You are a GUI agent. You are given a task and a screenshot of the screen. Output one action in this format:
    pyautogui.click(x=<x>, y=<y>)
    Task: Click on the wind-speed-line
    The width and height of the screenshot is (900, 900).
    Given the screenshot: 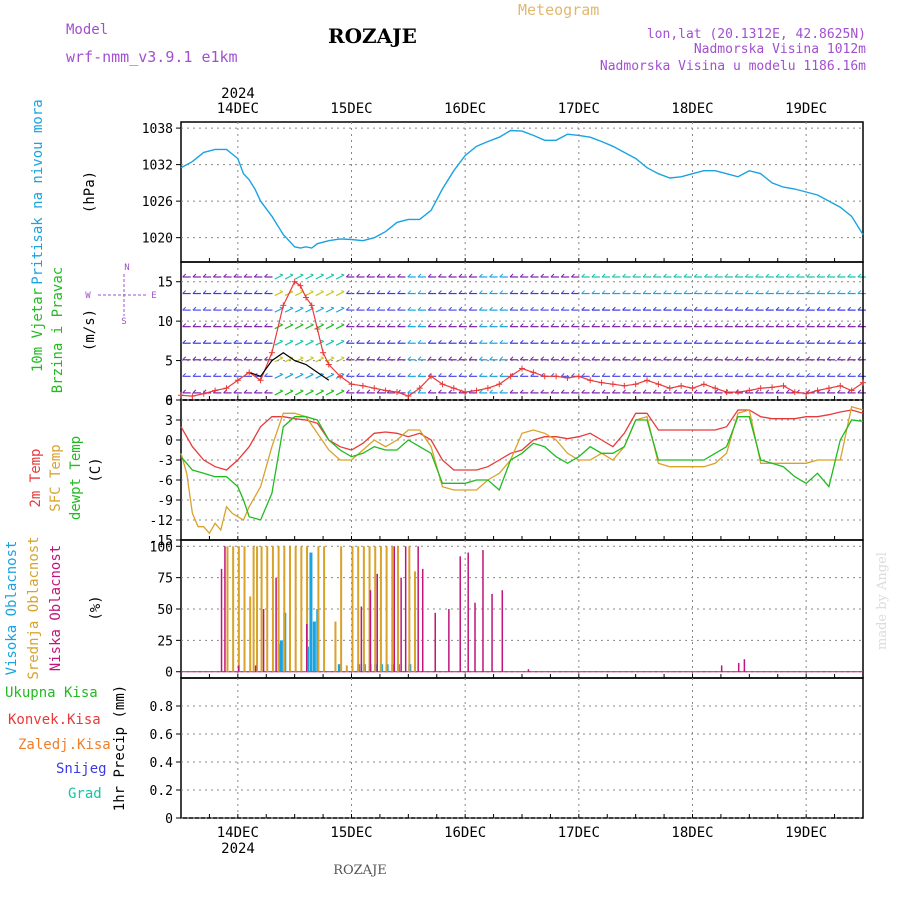 What is the action you would take?
    pyautogui.click(x=522, y=338)
    